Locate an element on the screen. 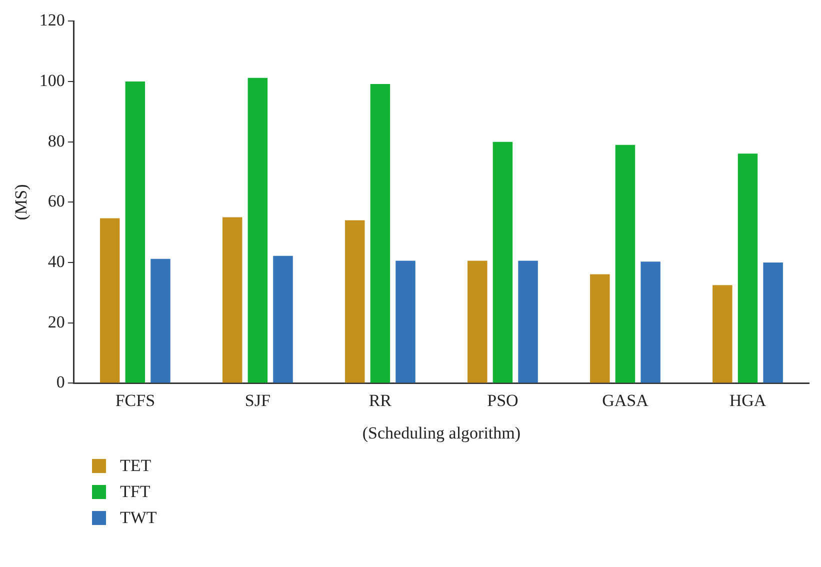 This screenshot has width=821, height=567. legend-label: TET is located at coordinates (136, 466).